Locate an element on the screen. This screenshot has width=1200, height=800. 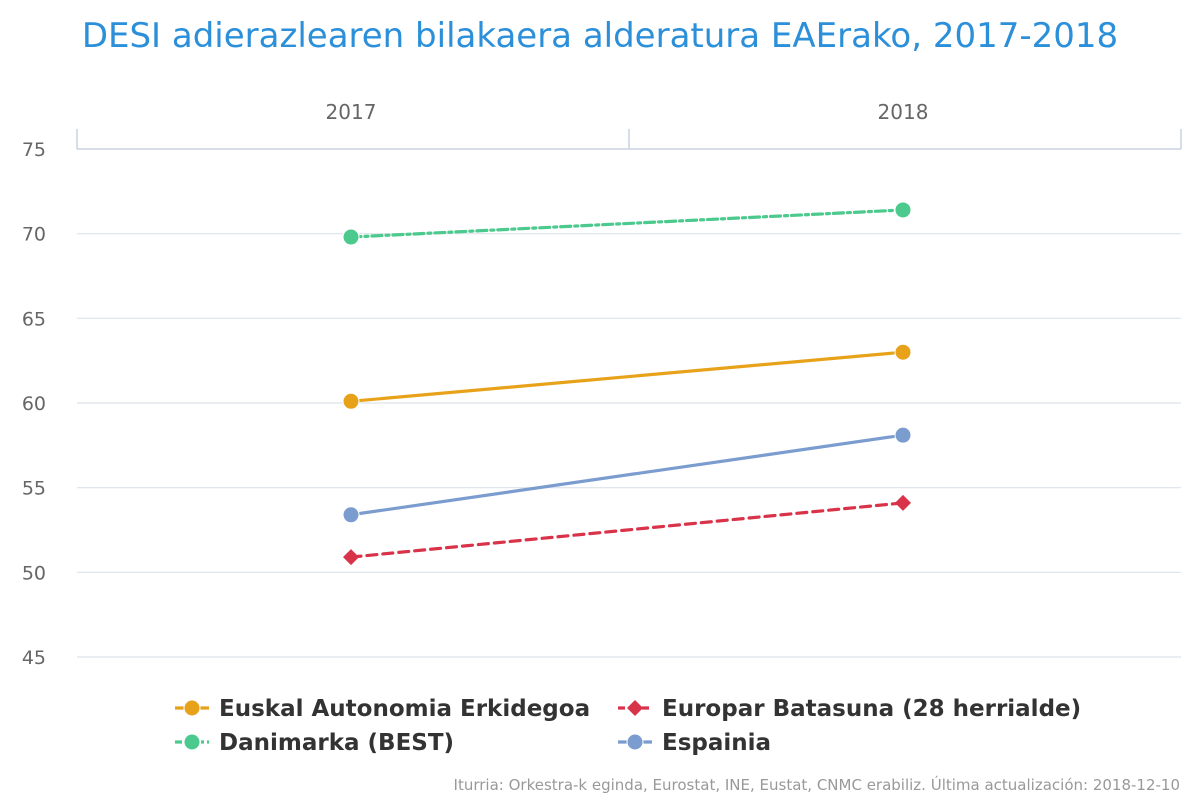
category-axis: 2017 2018 is located at coordinates (629, 125).